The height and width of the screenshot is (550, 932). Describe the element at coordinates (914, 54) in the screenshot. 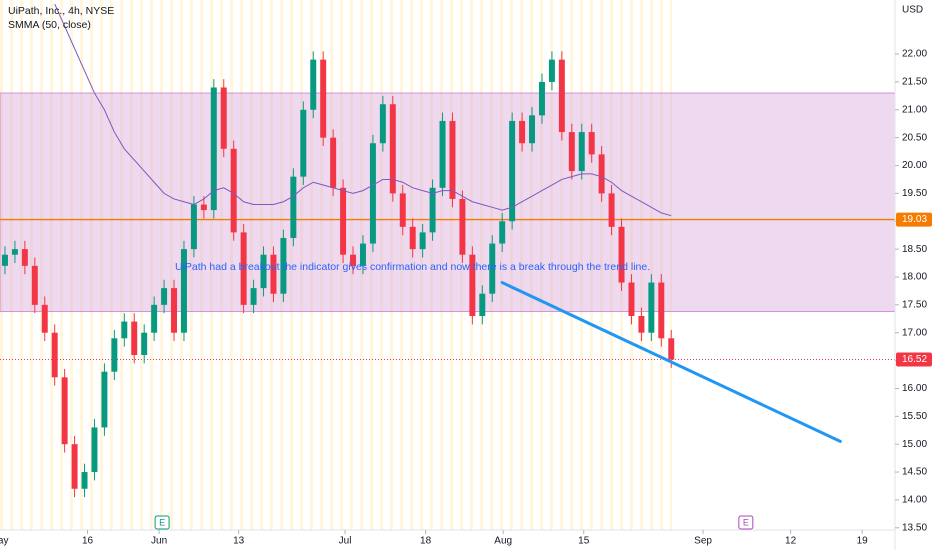

I see `y-tick-label: 22.00` at that location.